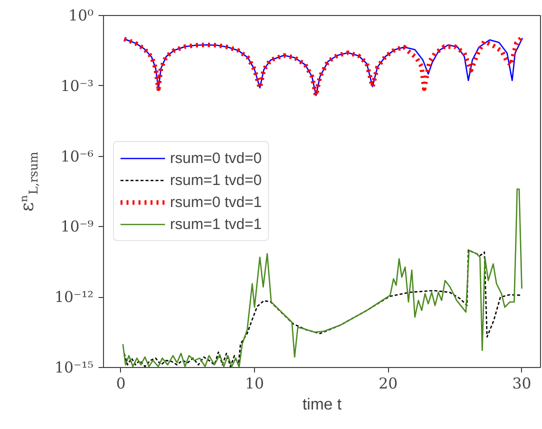  Describe the element at coordinates (216, 180) in the screenshot. I see `legend-label: rsum=1 tvd=0` at that location.